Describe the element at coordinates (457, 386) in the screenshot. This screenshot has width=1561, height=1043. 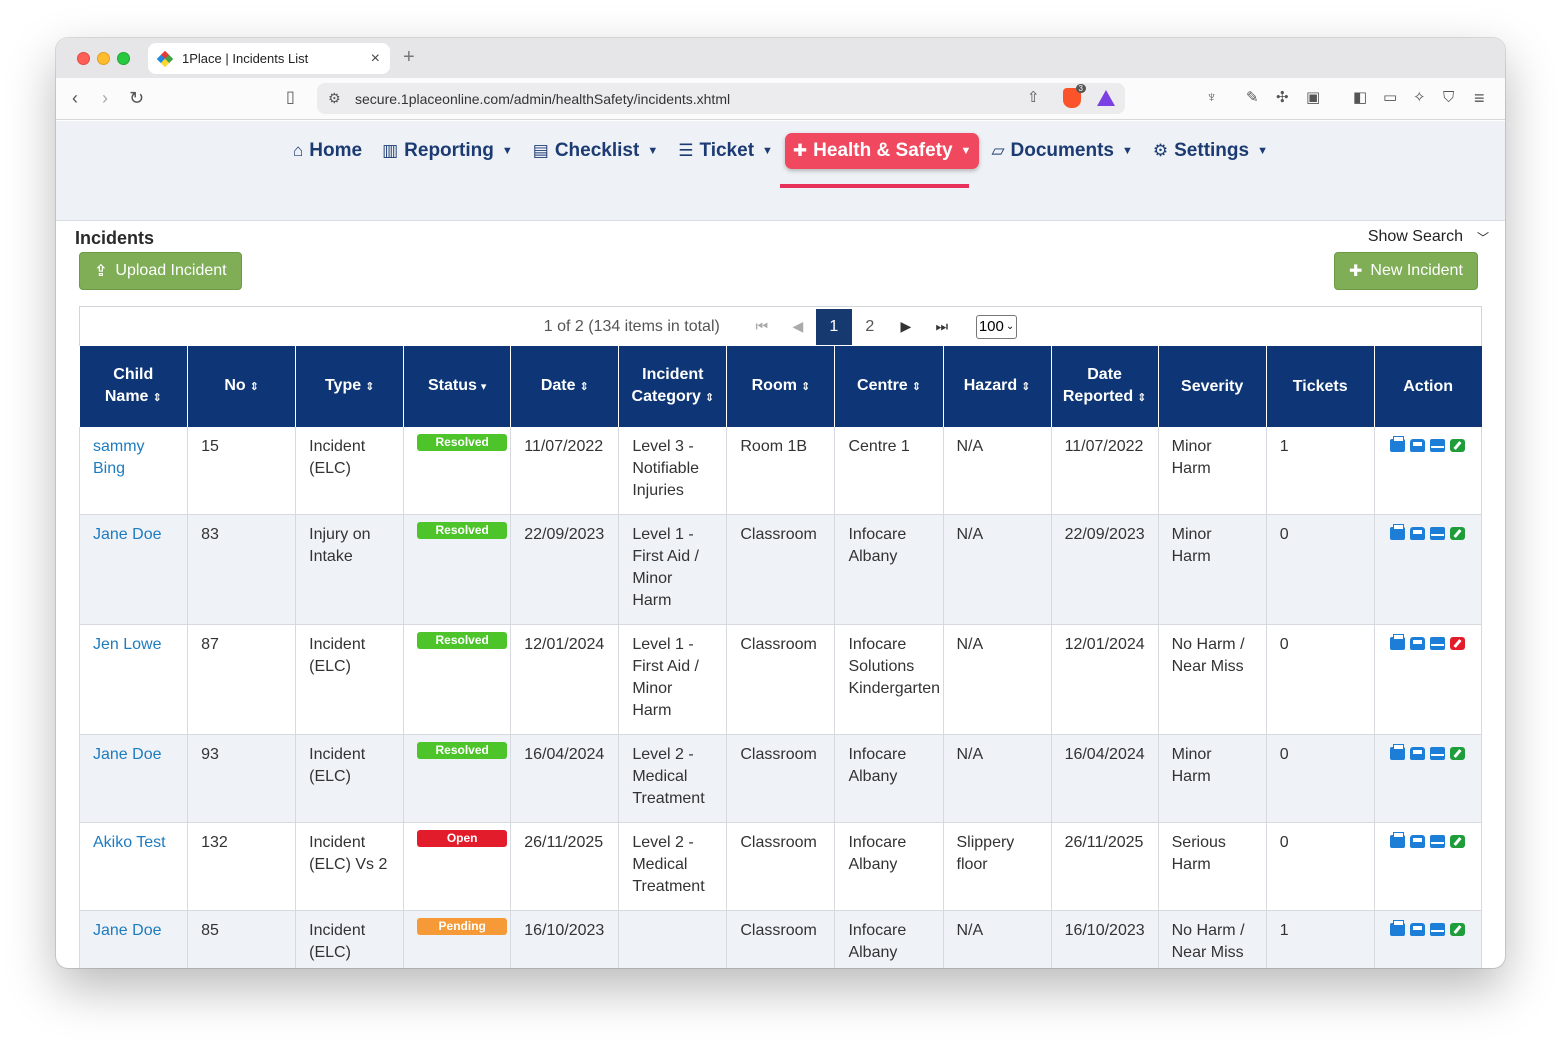
I see `column-header: Status ▾` at that location.